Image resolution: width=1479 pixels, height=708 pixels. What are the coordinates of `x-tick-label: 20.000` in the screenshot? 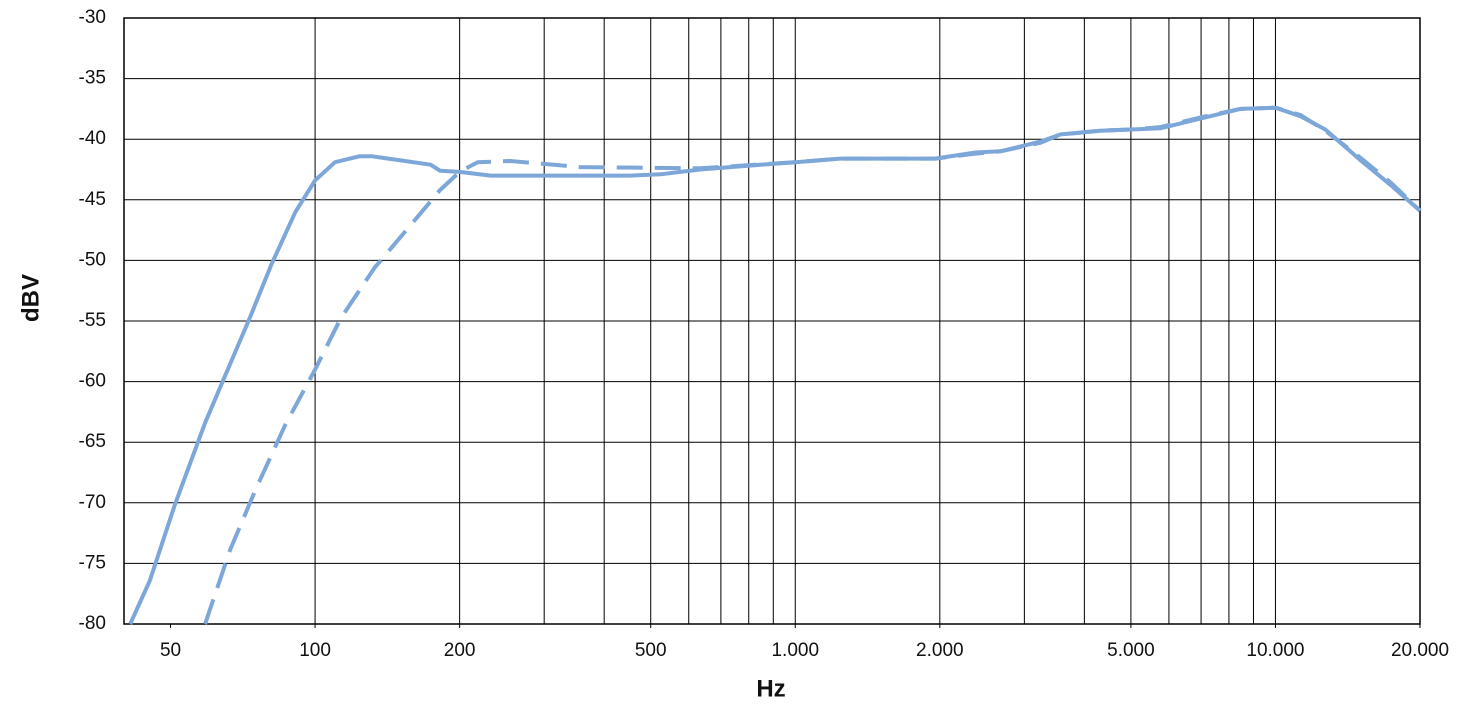 It's located at (1420, 650).